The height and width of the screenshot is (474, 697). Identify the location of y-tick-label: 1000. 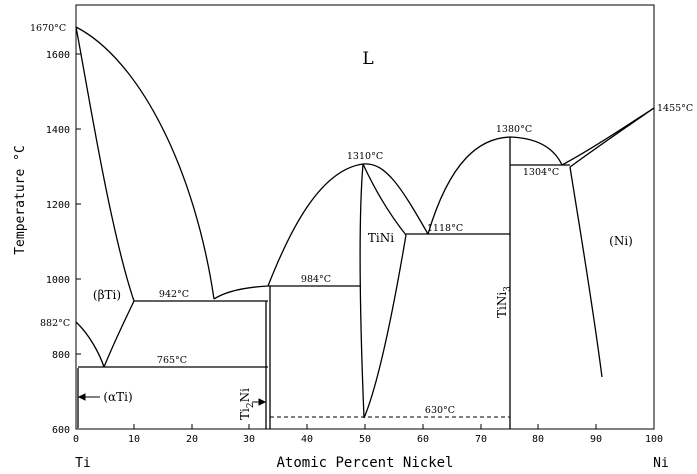
(58, 280).